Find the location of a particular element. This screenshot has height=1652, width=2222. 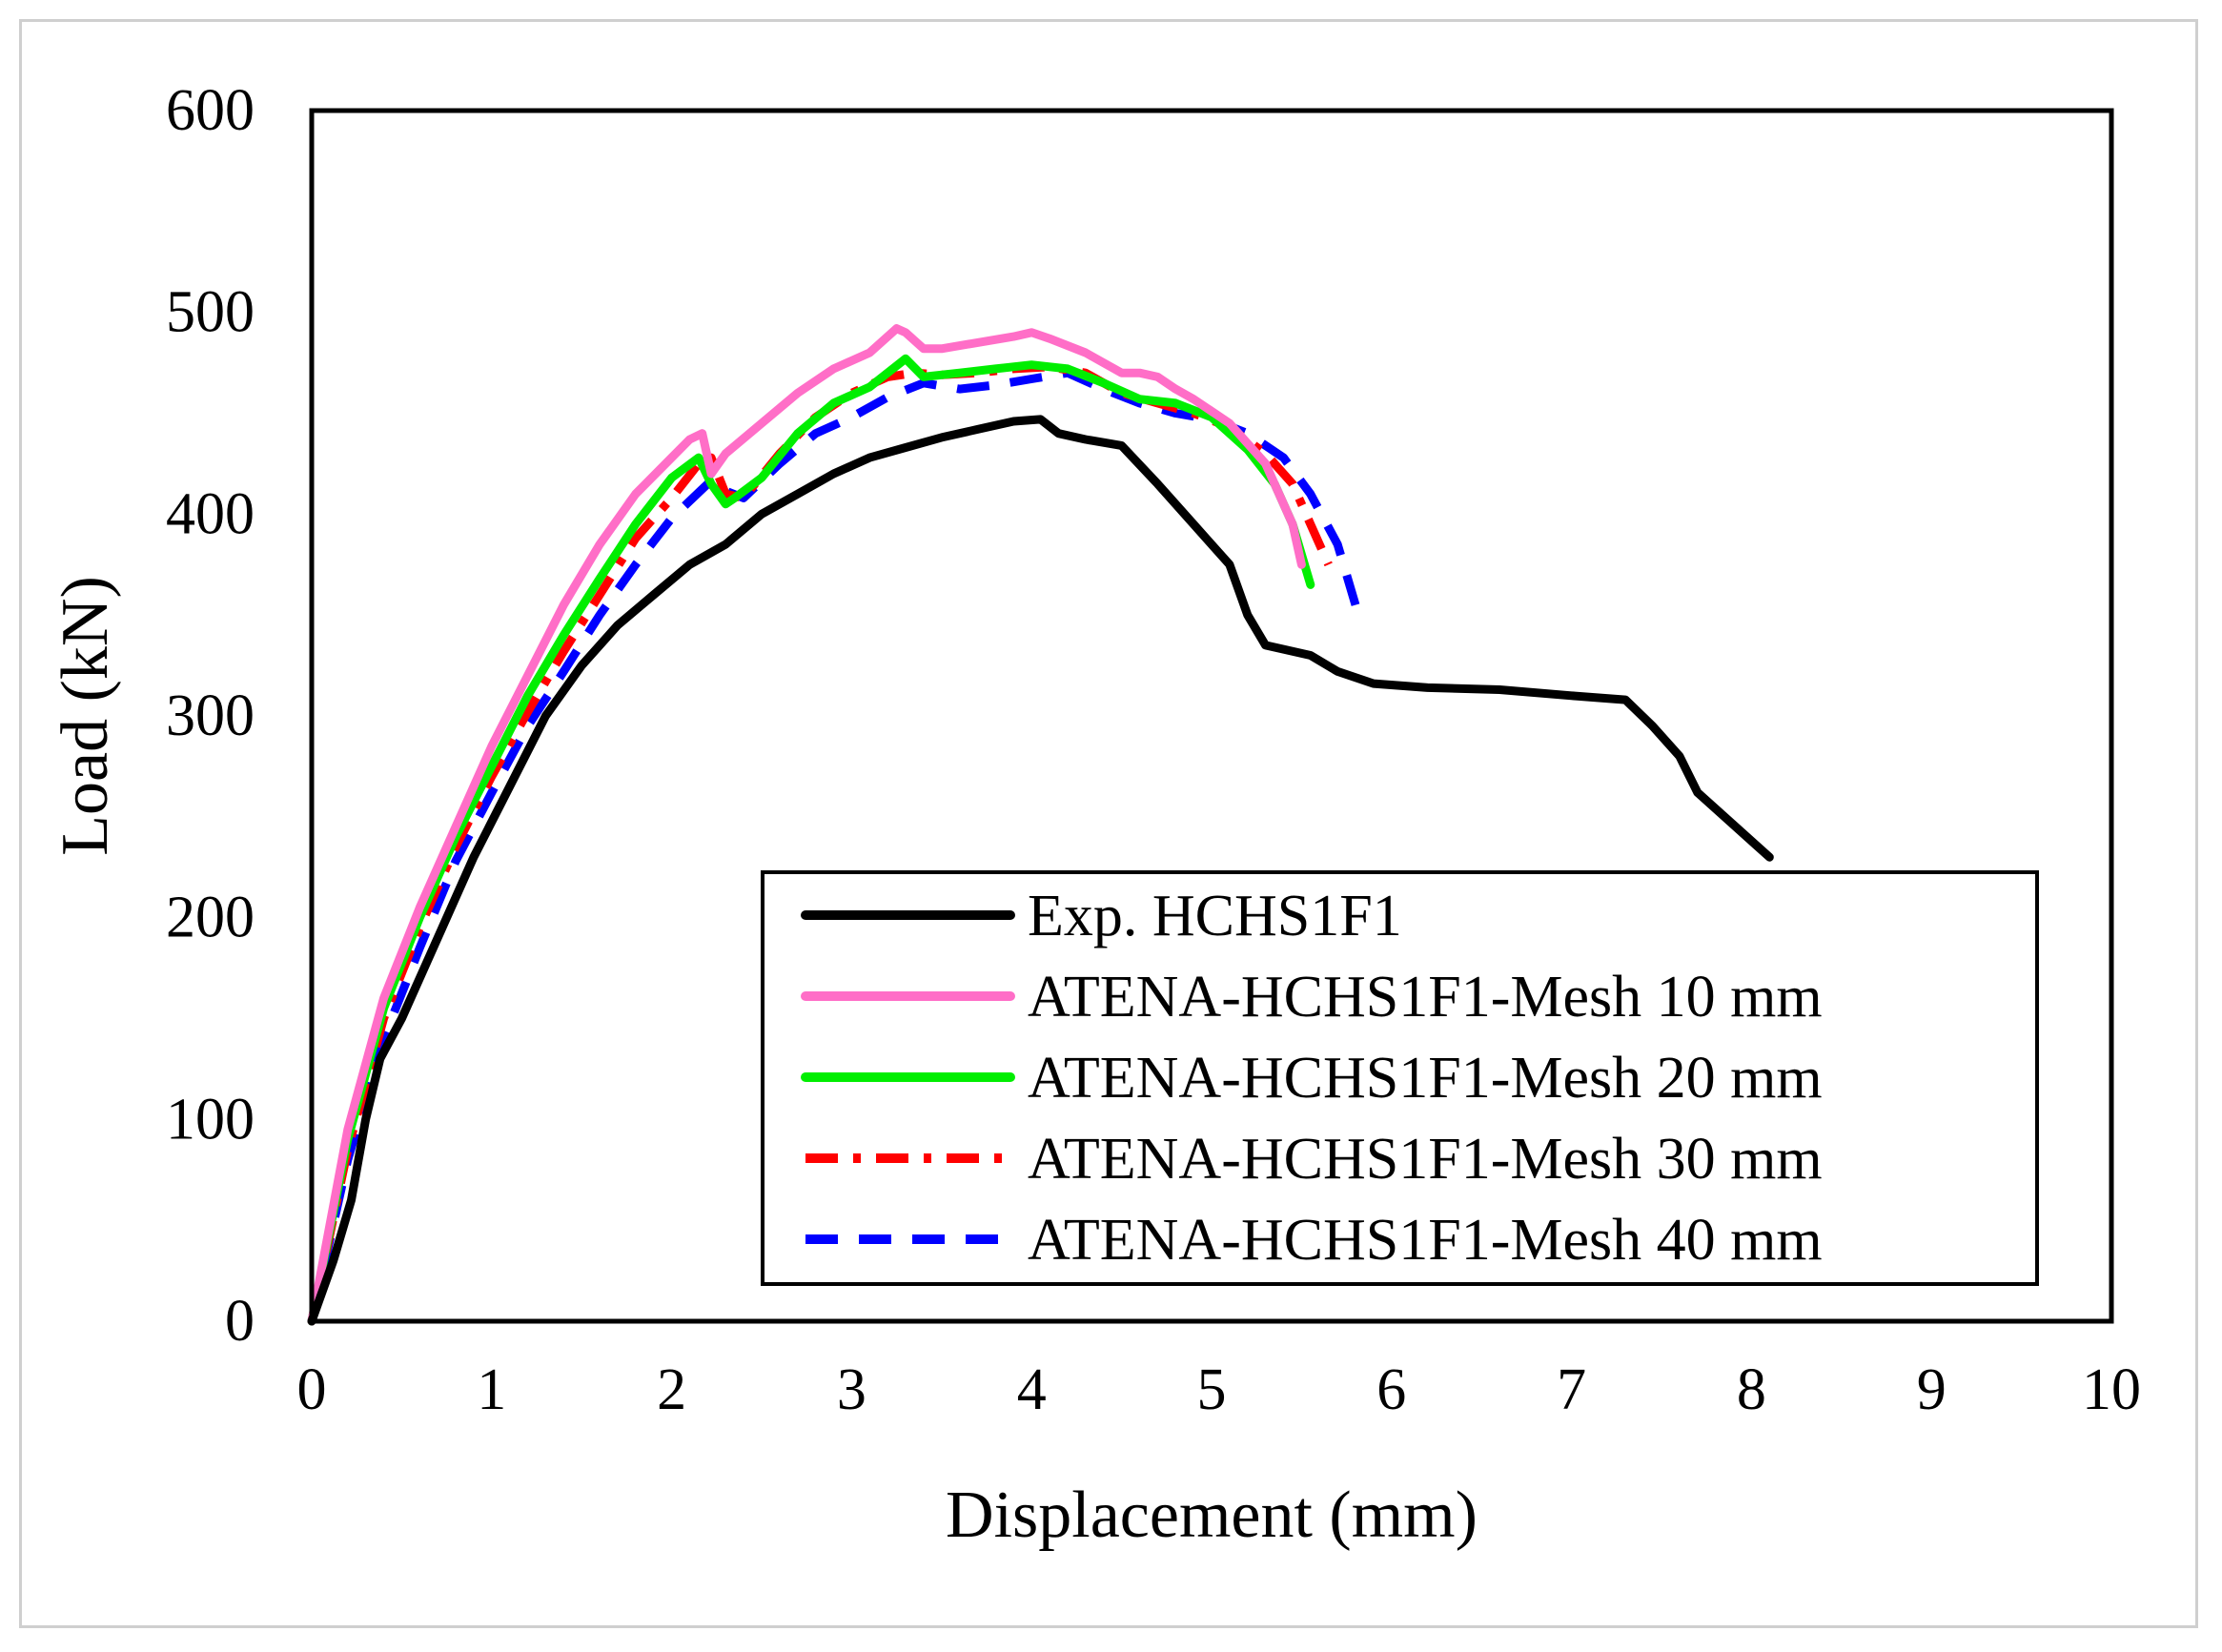

x-tick-label: 5 is located at coordinates (1212, 1389).